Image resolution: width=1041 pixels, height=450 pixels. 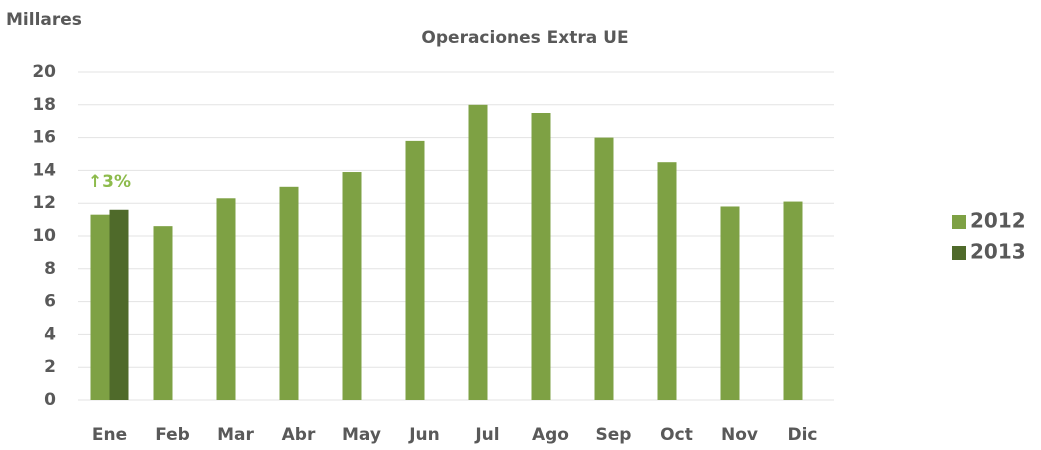 I want to click on y-tick-label: 0, so click(x=50, y=400).